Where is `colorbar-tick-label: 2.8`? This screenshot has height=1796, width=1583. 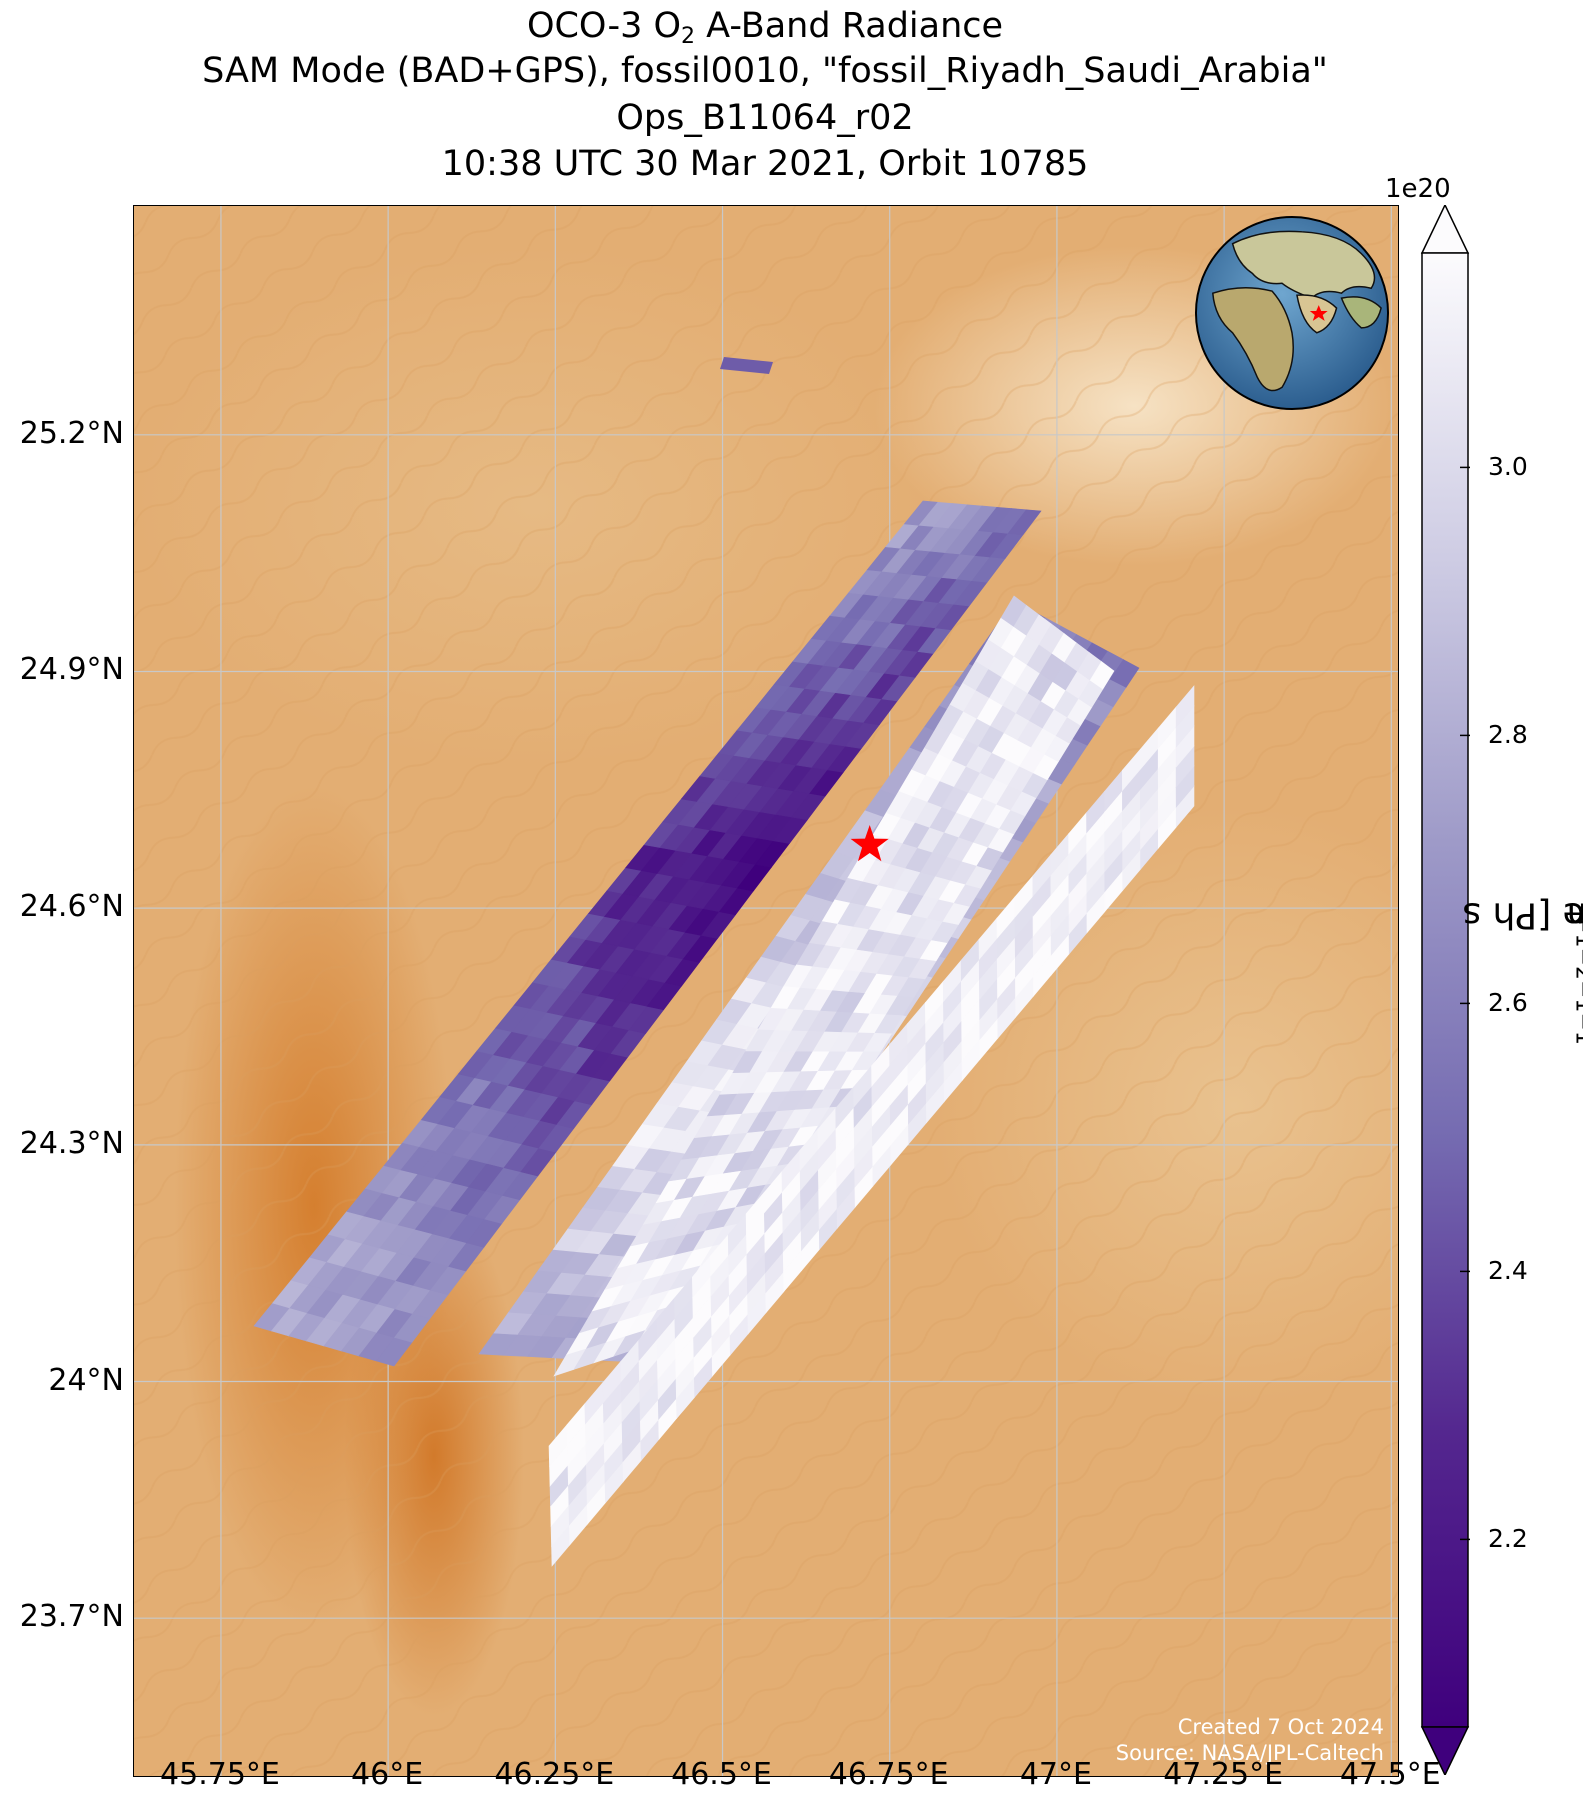
colorbar-tick-label: 2.8 is located at coordinates (1508, 735).